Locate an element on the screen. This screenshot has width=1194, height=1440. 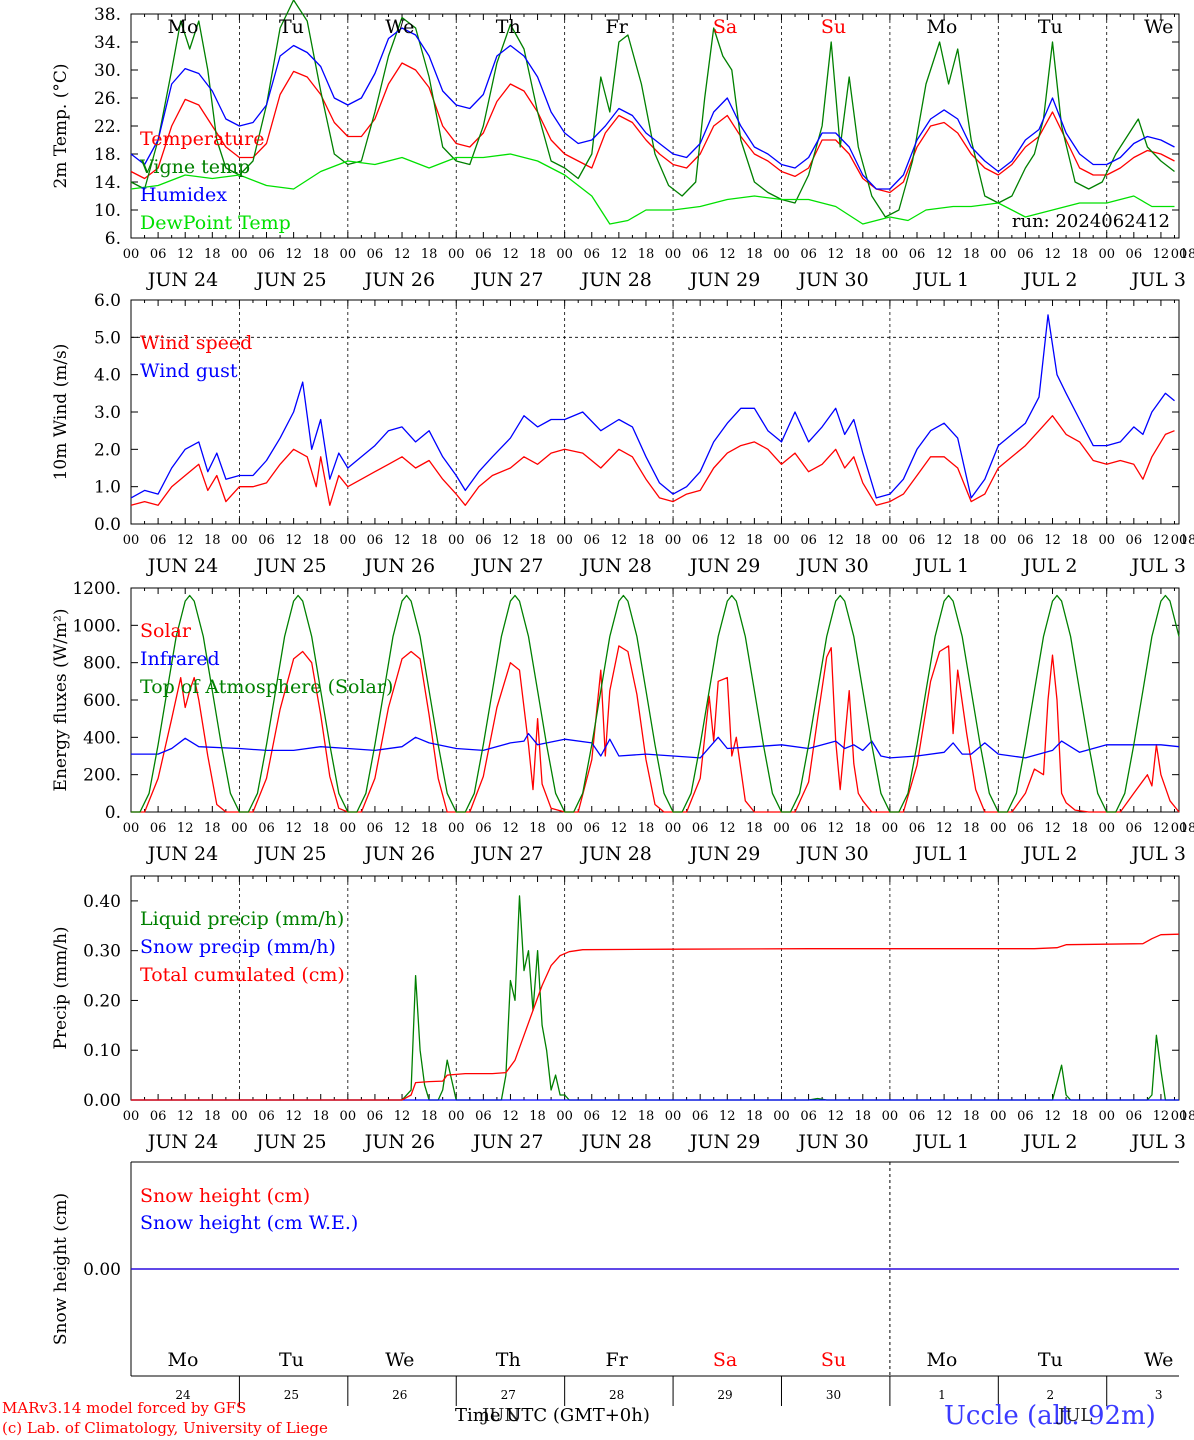
series-line-humidex is located at coordinates (652, 108).